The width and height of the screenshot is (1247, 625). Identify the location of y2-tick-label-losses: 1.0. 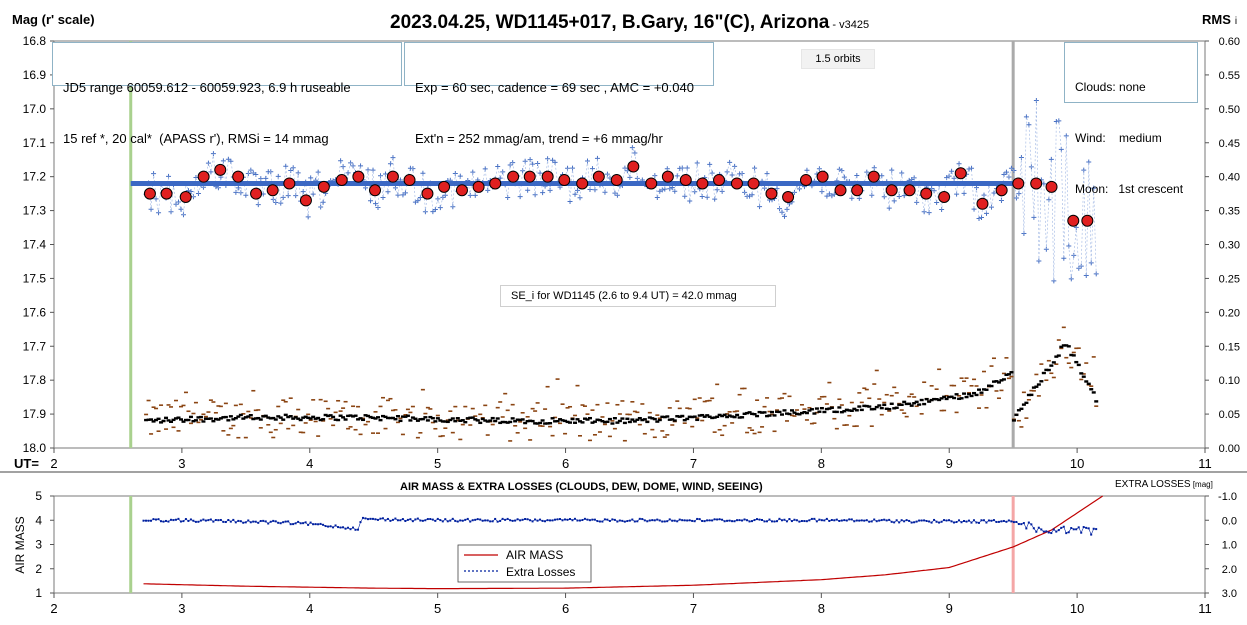
(1229, 546).